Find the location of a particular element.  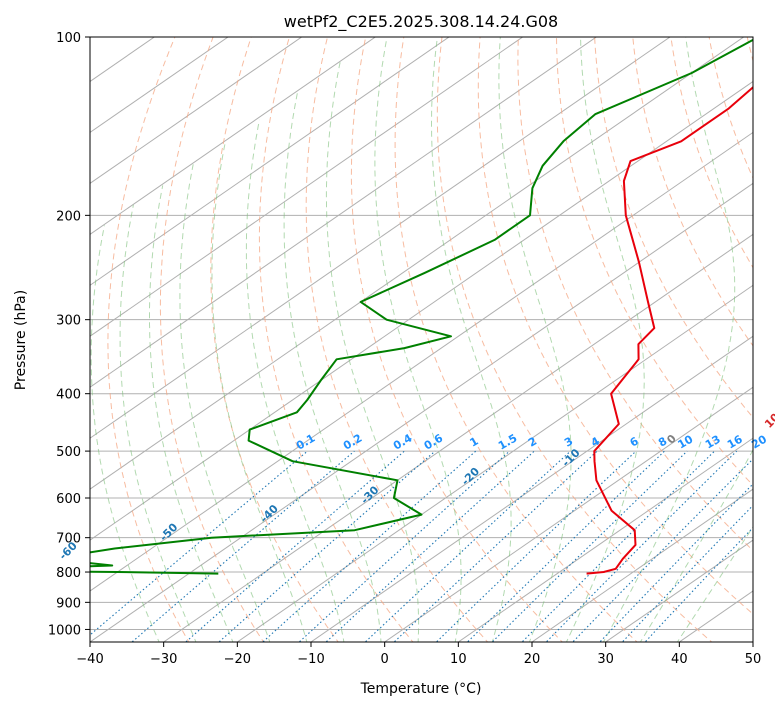

x-tick-label: −40 is located at coordinates (89, 659).